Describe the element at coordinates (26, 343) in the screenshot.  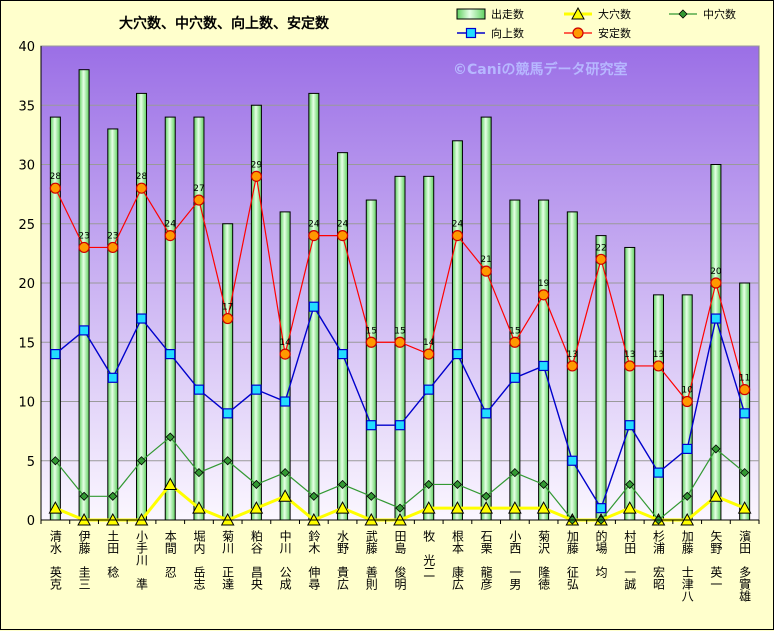
I see `y-tick-label: 15` at that location.